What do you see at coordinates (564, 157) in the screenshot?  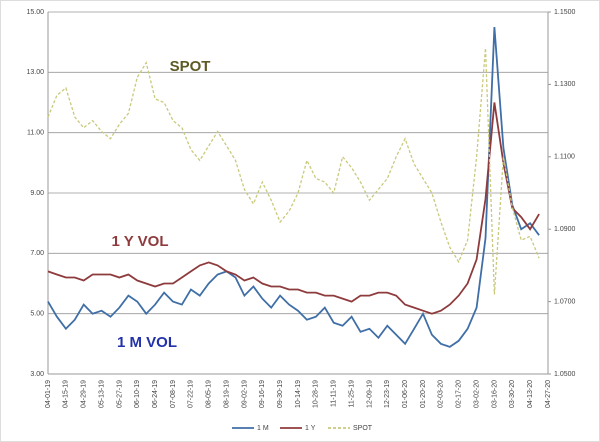 I see `y2-tick-label: 1.1100` at bounding box center [564, 157].